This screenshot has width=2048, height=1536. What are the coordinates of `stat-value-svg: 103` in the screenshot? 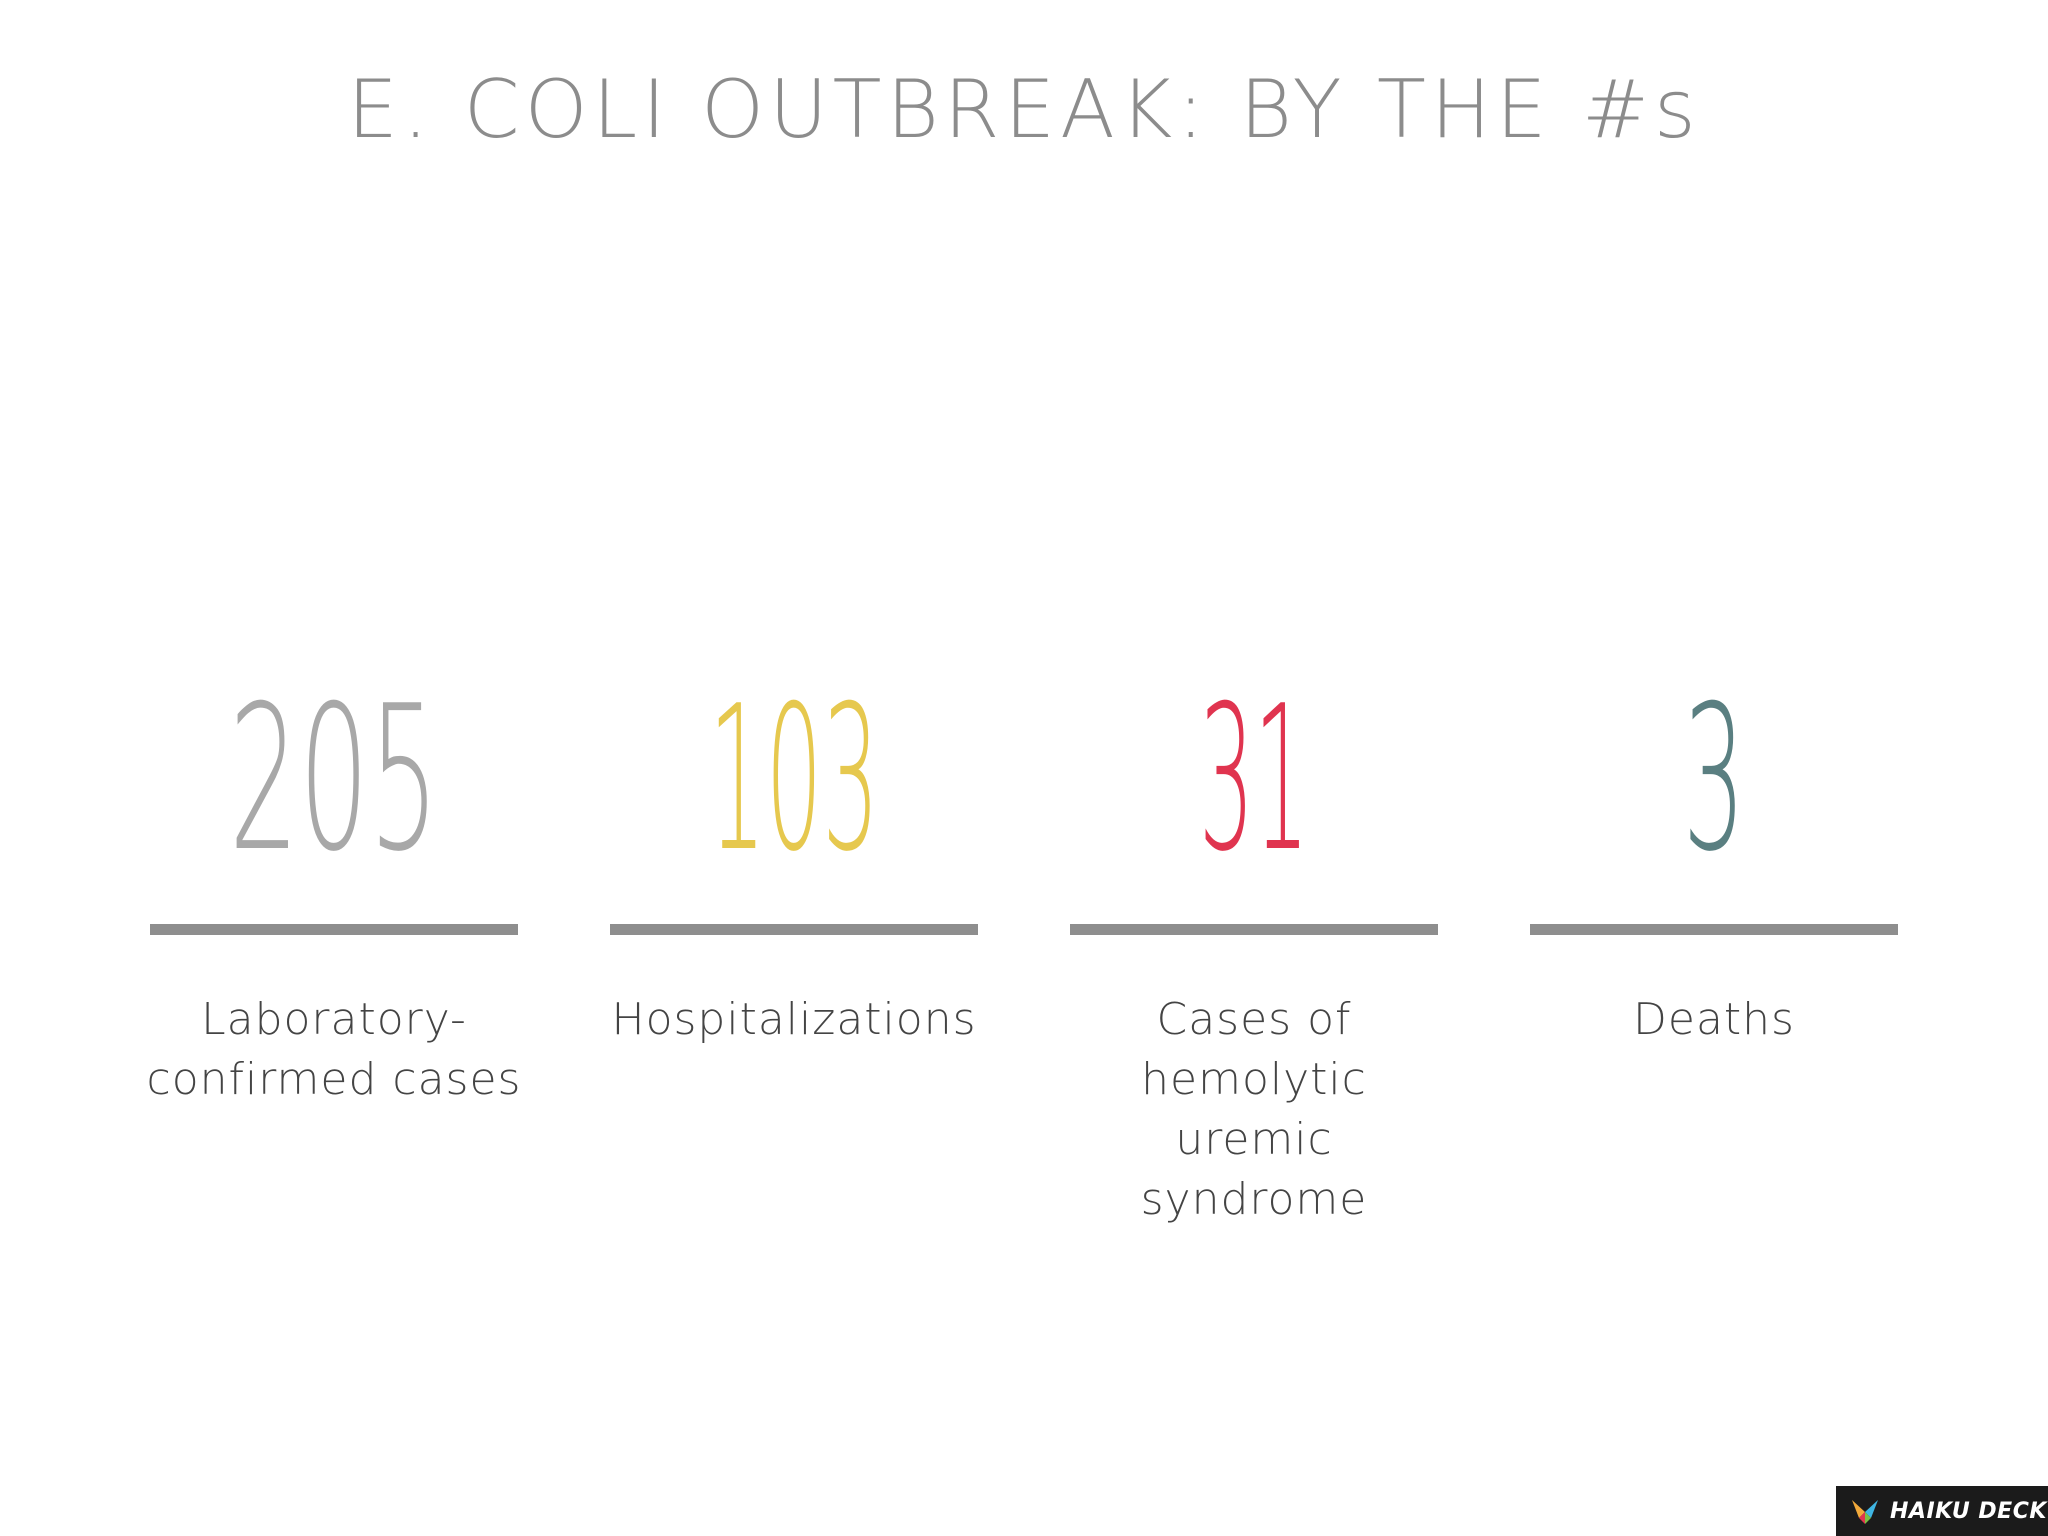 It's located at (794, 761).